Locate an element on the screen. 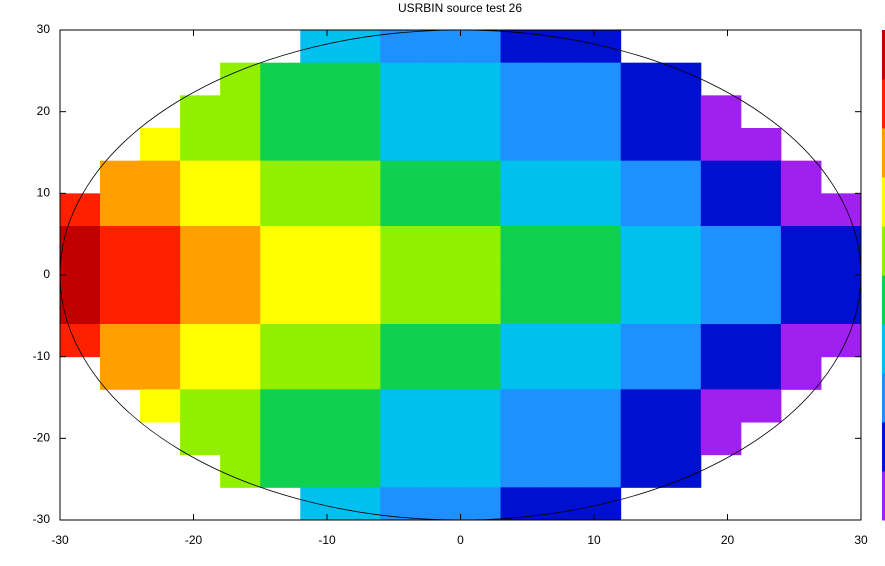  chart-title: USRBIN source test 26 is located at coordinates (460, 8).